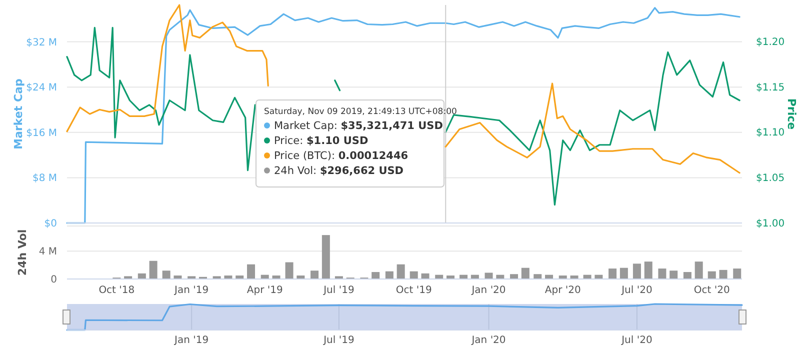 The image size is (800, 350). Describe the element at coordinates (18, 114) in the screenshot. I see `y-axis-title: Market Cap` at that location.